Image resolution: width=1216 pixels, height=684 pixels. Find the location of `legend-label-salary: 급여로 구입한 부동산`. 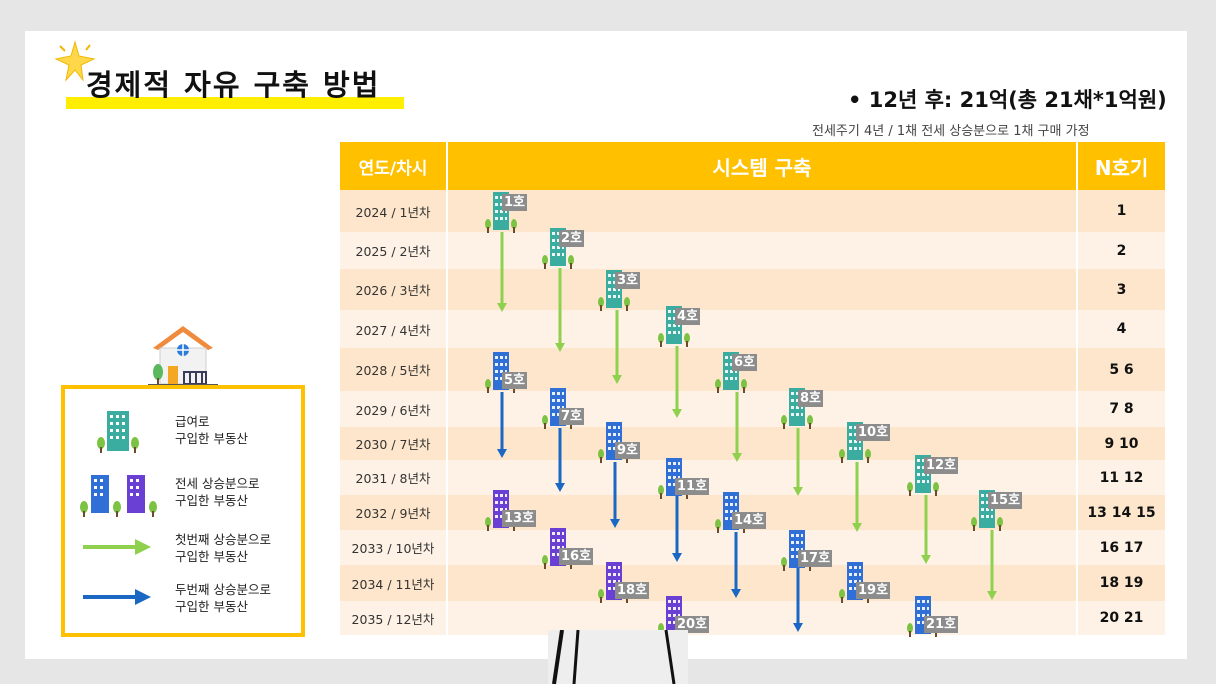

legend-label-salary: 급여로 구입한 부동산 is located at coordinates (211, 430).